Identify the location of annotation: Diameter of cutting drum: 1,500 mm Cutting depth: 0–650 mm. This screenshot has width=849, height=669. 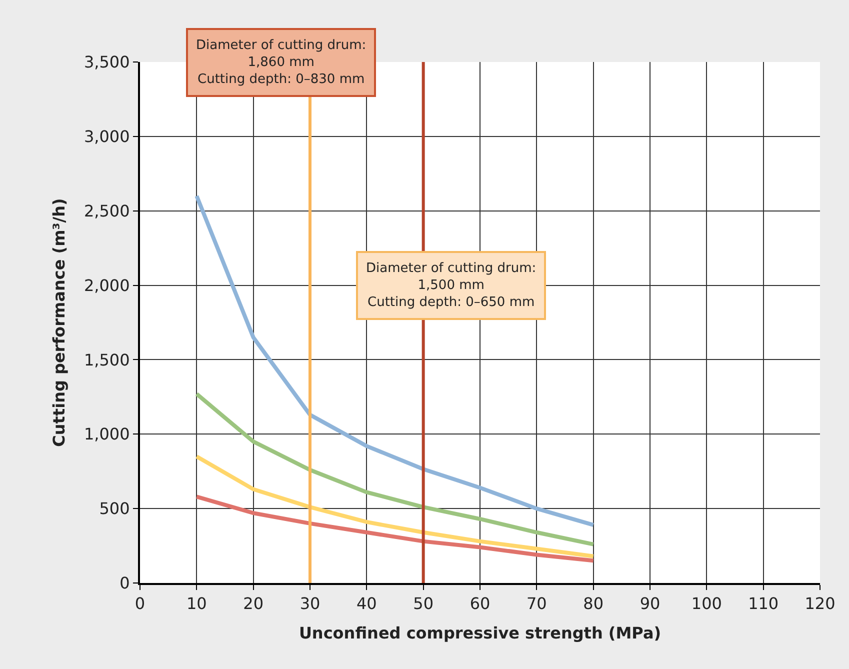
(451, 285).